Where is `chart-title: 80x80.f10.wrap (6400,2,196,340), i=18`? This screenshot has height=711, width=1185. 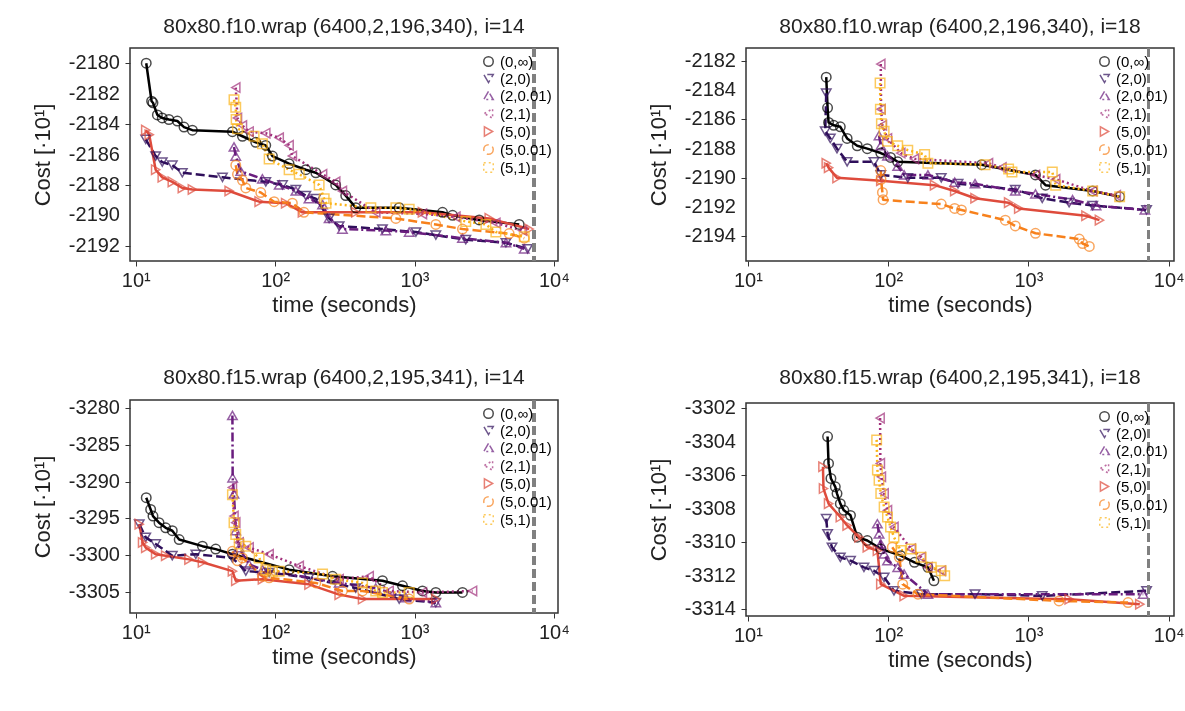 chart-title: 80x80.f10.wrap (6400,2,196,340), i=18 is located at coordinates (960, 25).